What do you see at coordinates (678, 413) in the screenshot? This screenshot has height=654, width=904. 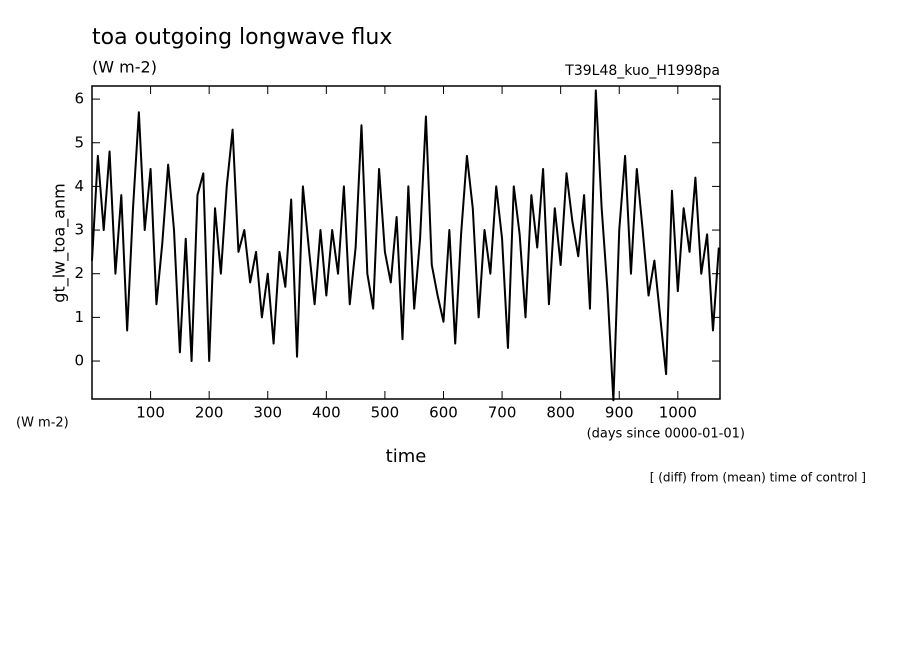 I see `x-tick-label: 1000` at bounding box center [678, 413].